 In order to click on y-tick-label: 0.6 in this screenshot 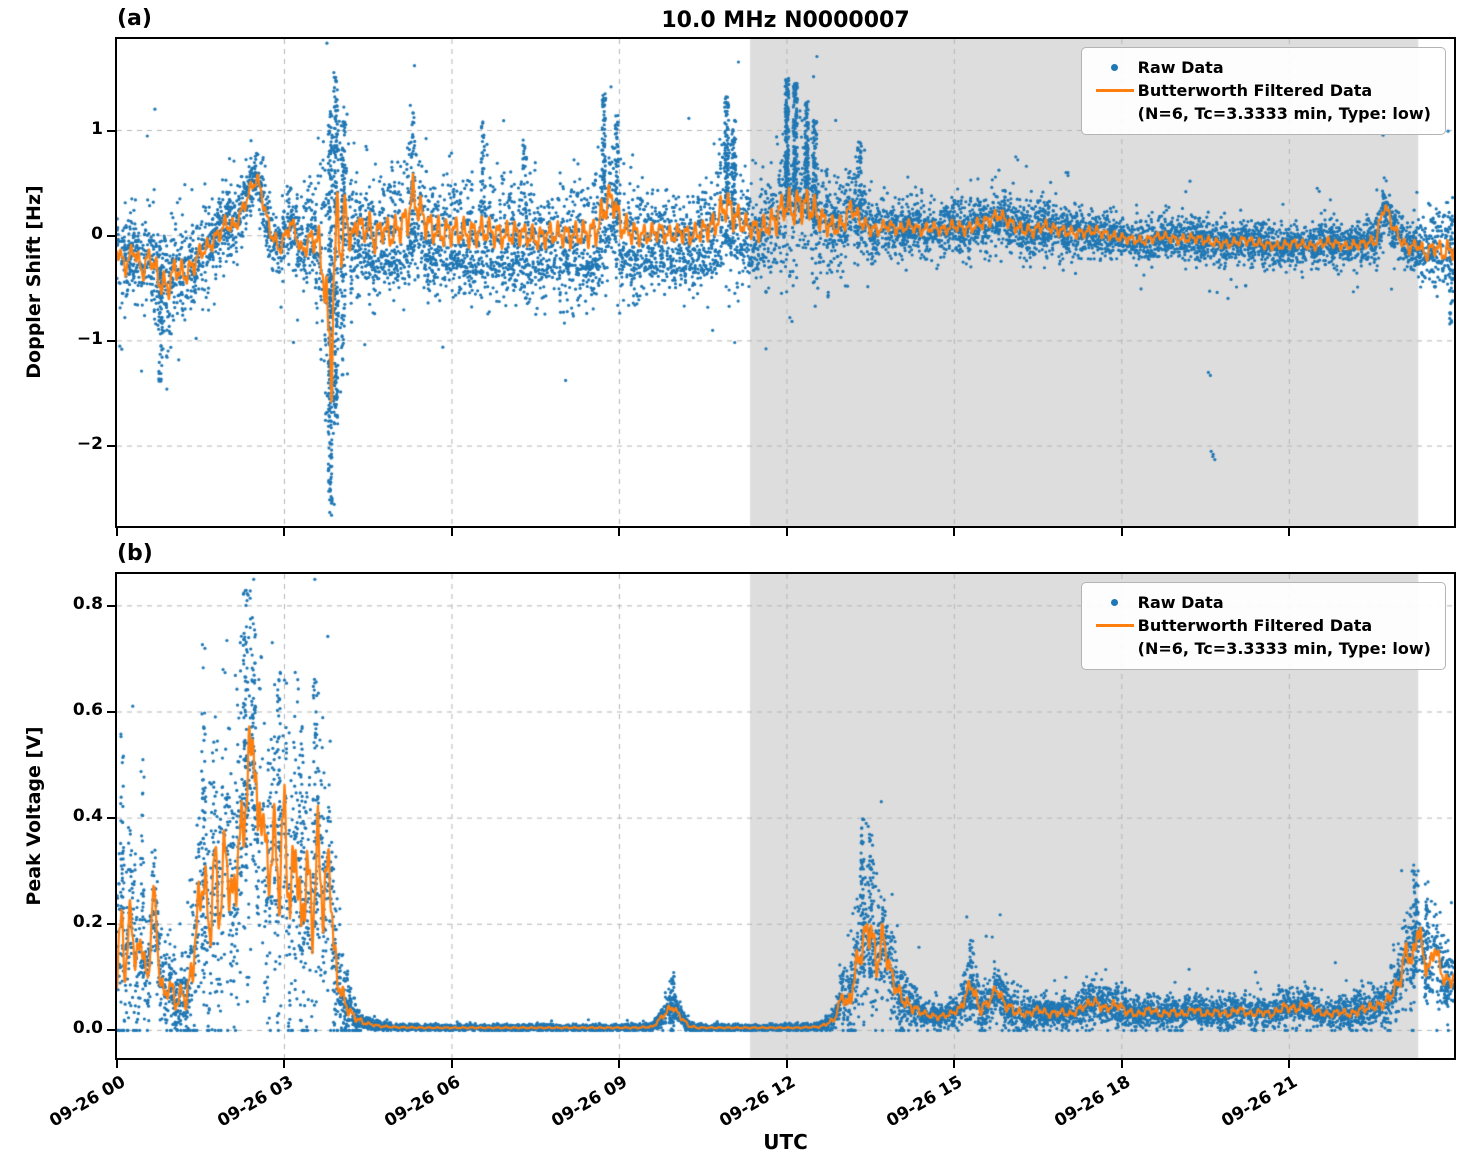, I will do `click(87, 709)`.